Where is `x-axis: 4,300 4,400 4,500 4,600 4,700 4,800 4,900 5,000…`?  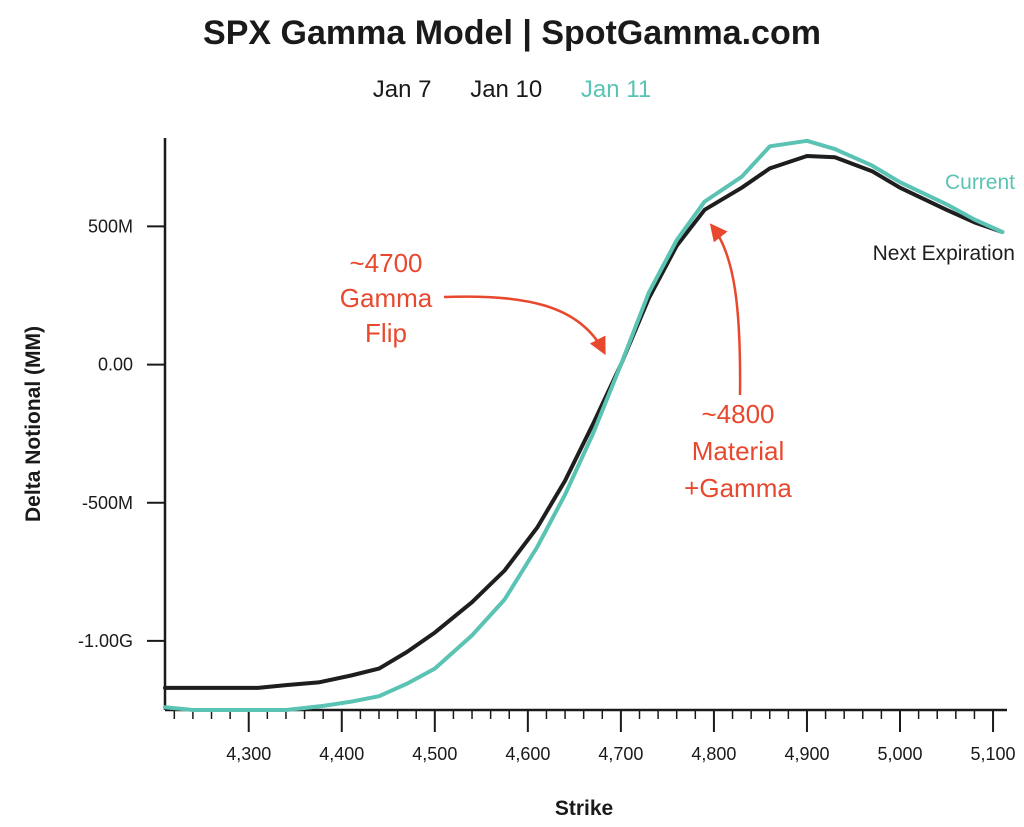 x-axis: 4,300 4,400 4,500 4,600 4,700 4,800 4,900 5,000… is located at coordinates (590, 736).